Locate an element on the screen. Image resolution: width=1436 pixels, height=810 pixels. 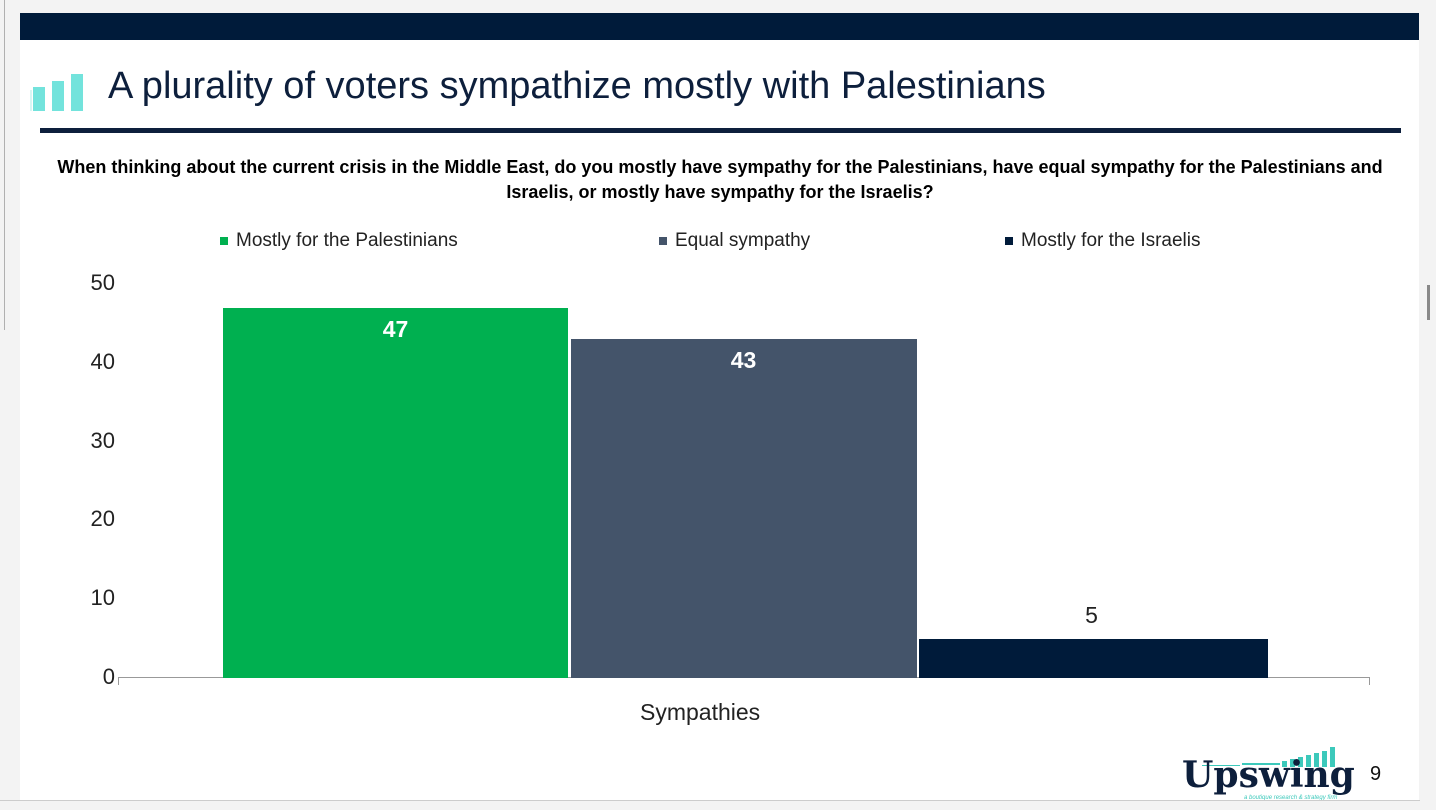
legend-label: Mostly for the Palestinians is located at coordinates (347, 240).